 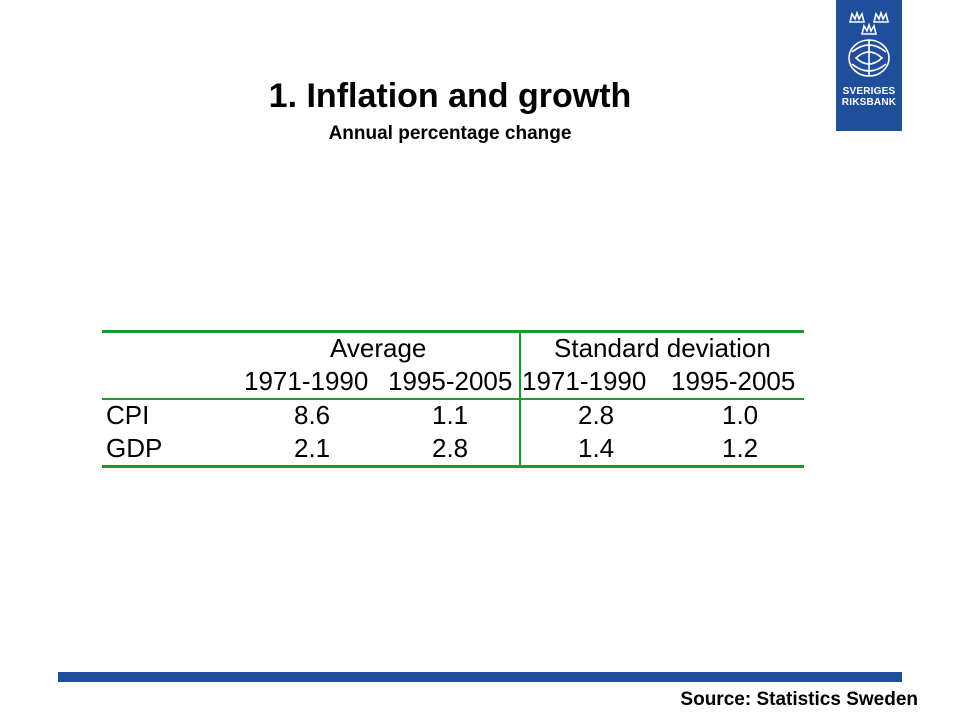 What do you see at coordinates (450, 96) in the screenshot?
I see `page-title: 1. Inflation and growth` at bounding box center [450, 96].